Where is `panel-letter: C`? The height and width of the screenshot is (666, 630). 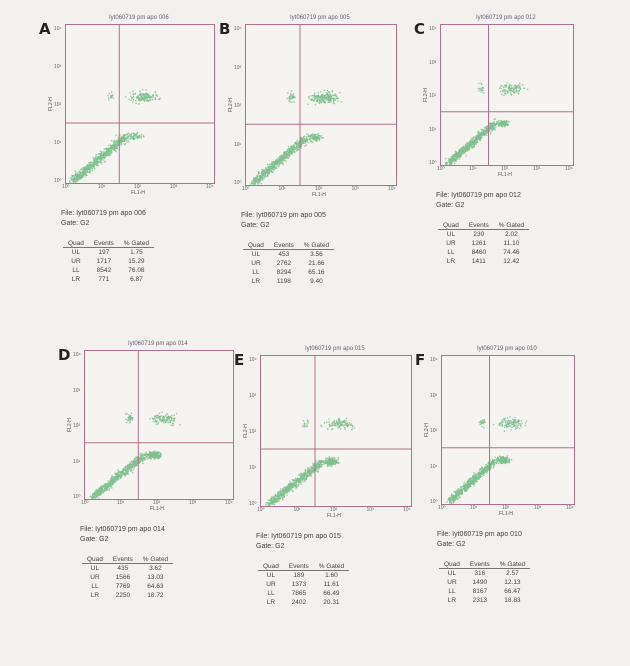
panel-letter: C is located at coordinates (420, 29).